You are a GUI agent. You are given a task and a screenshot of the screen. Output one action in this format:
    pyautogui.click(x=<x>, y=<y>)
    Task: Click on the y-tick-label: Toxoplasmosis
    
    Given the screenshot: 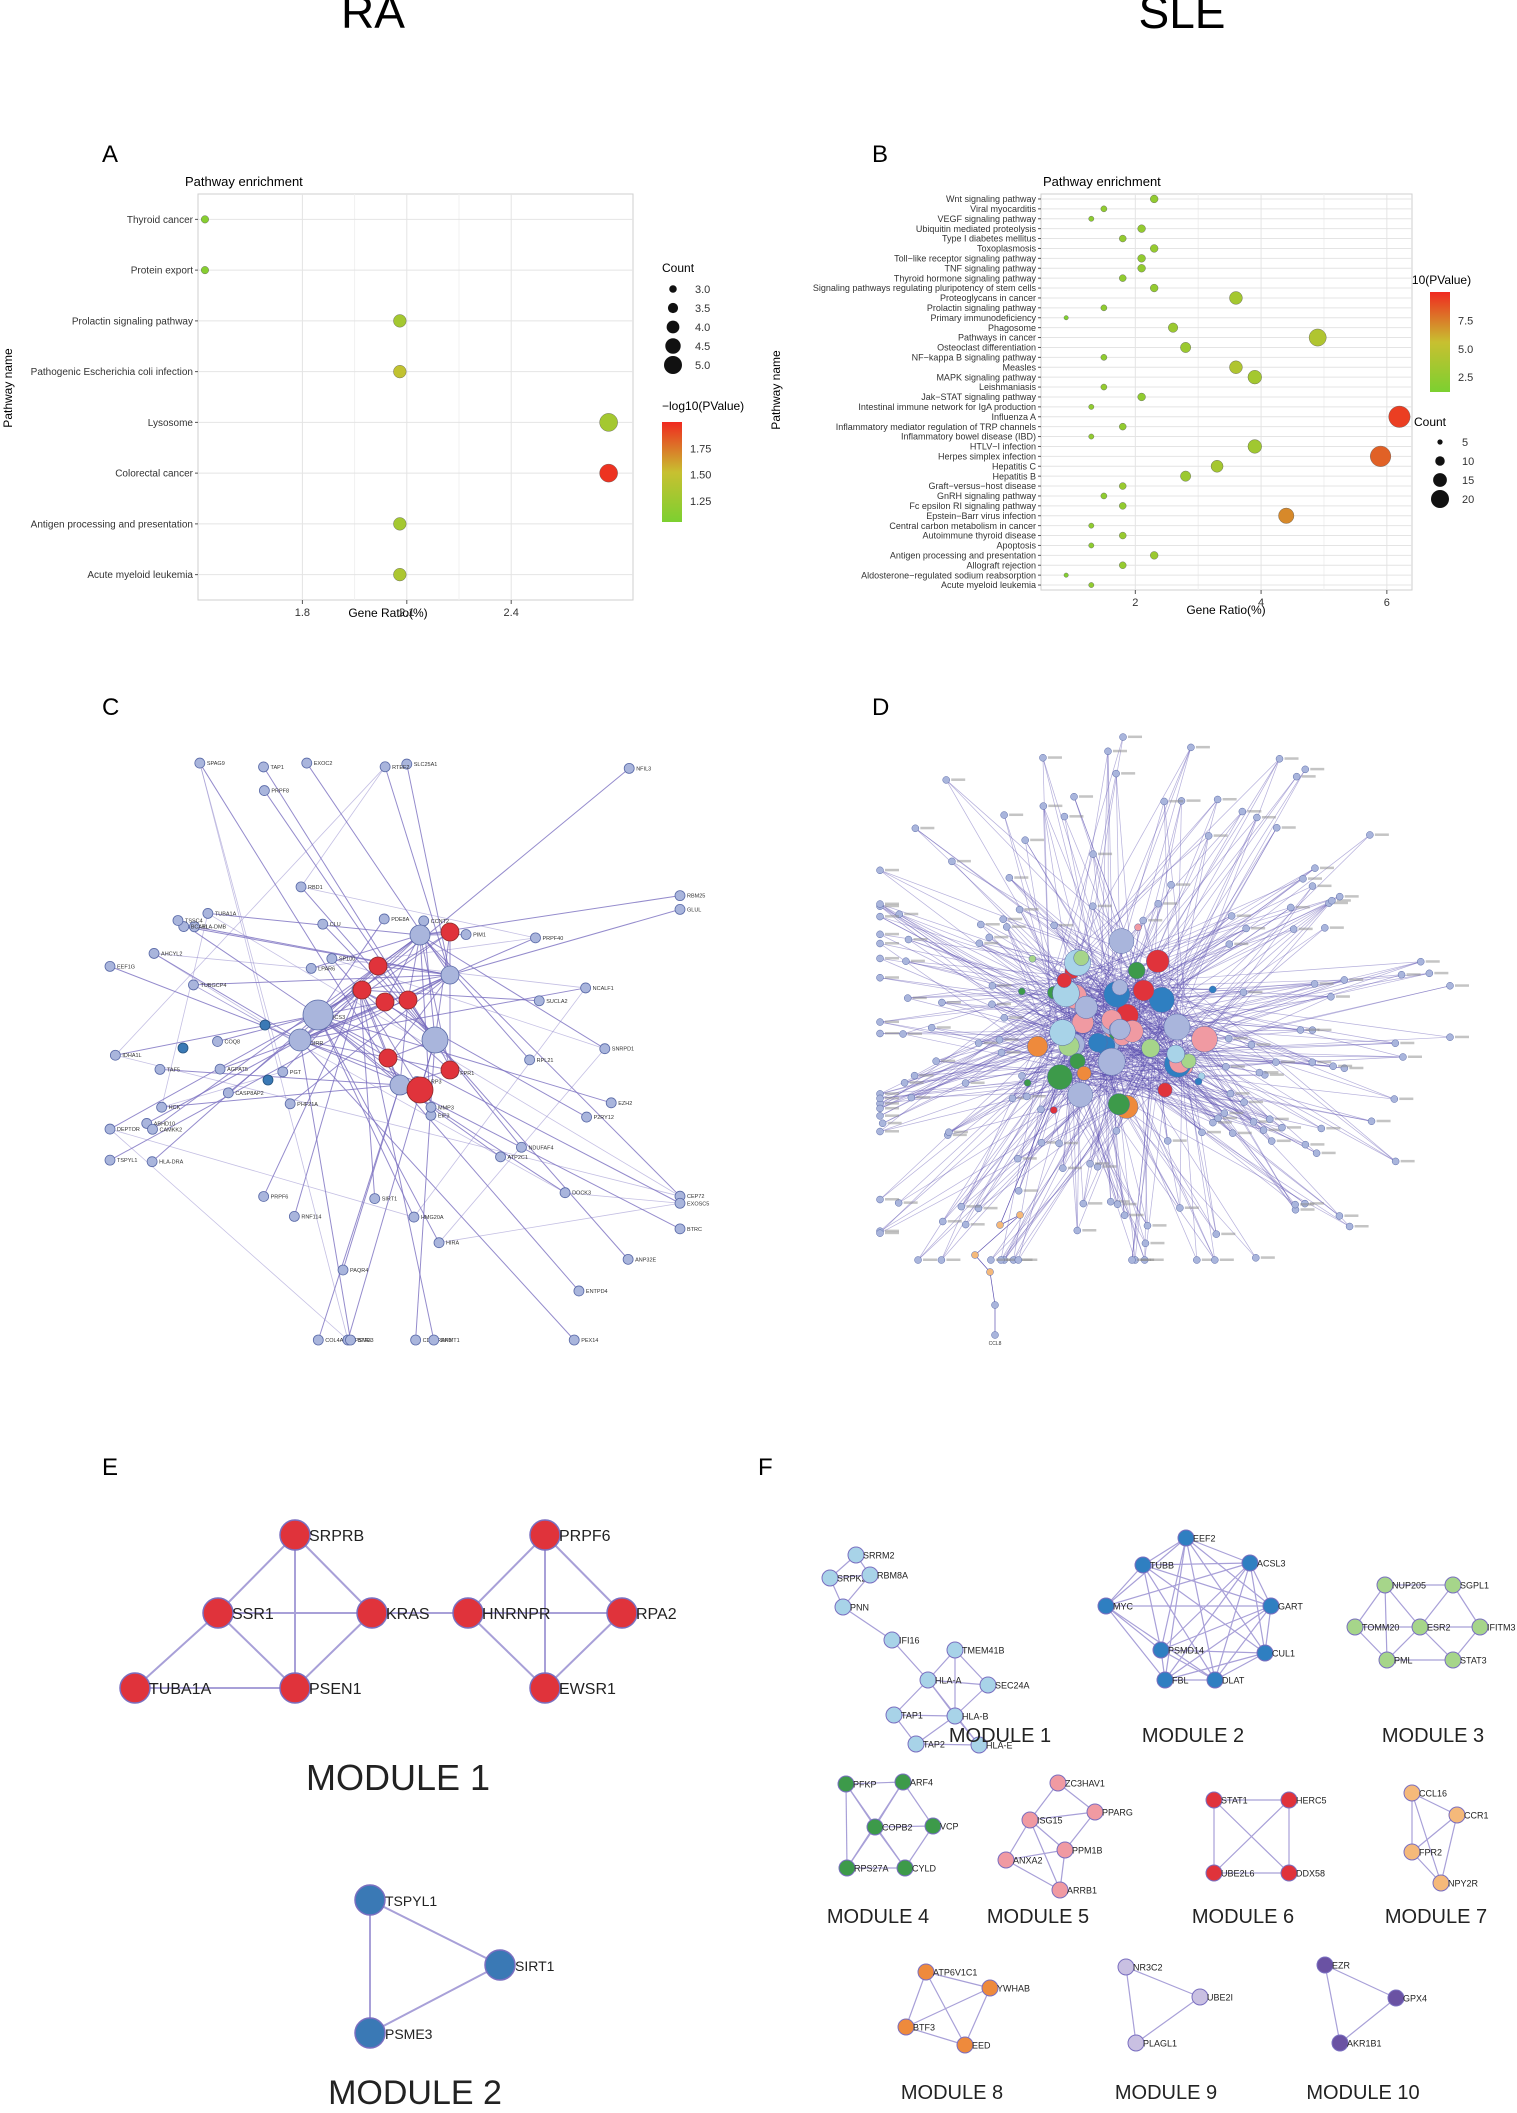 What is the action you would take?
    pyautogui.click(x=1007, y=249)
    